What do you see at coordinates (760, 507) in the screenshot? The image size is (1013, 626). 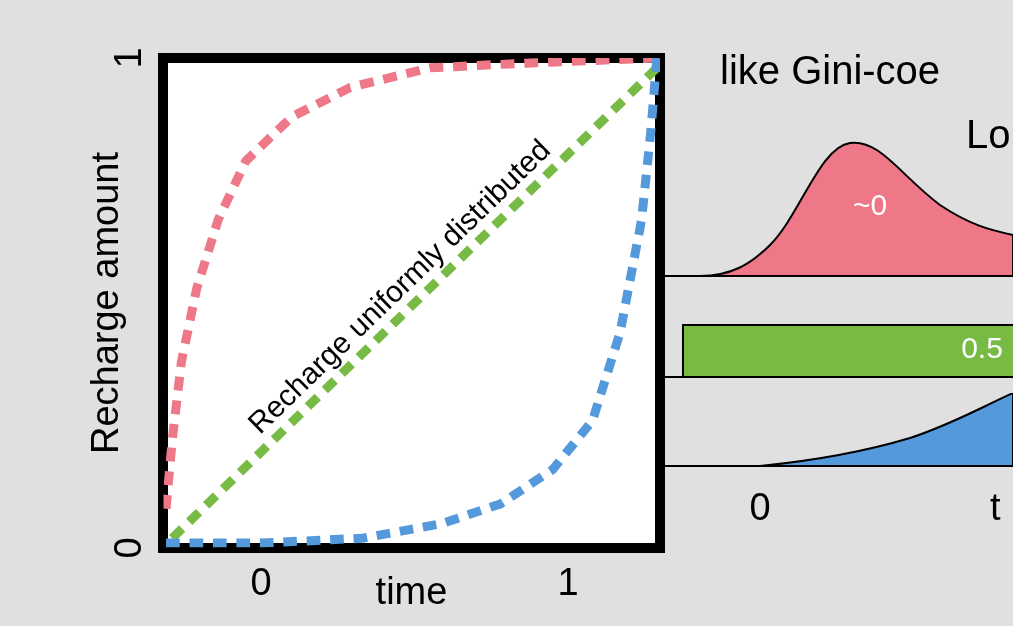 I see `text: 0` at bounding box center [760, 507].